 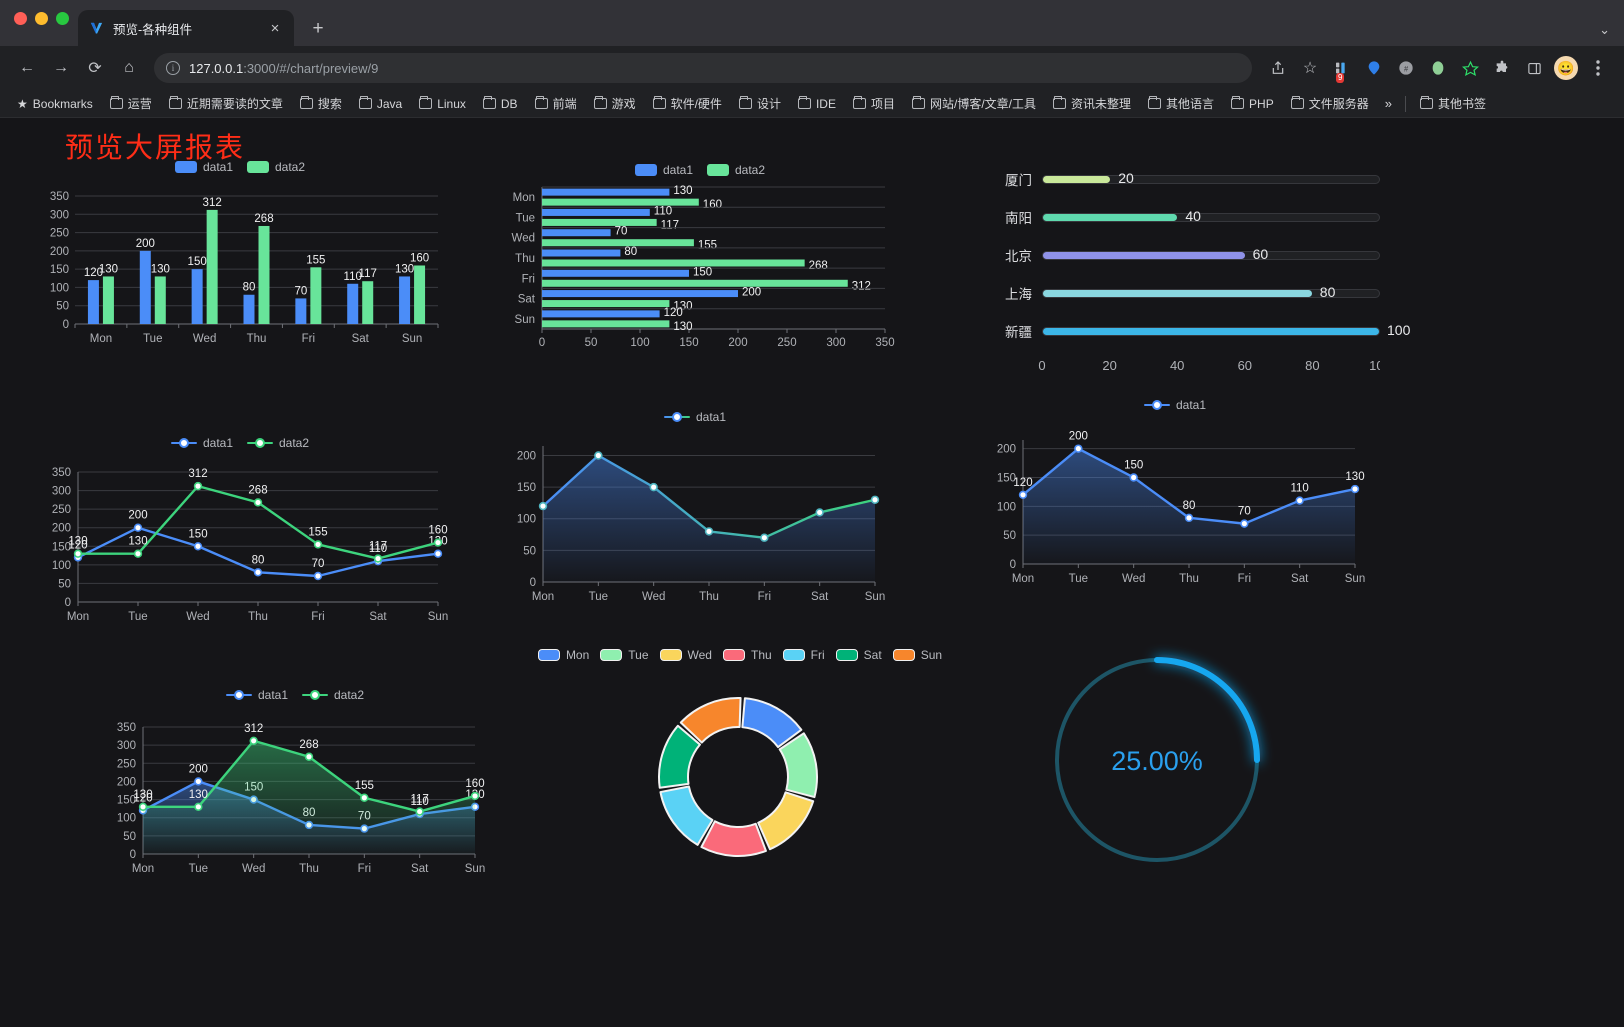 I want to click on home-button: ⌂, so click(x=129, y=67).